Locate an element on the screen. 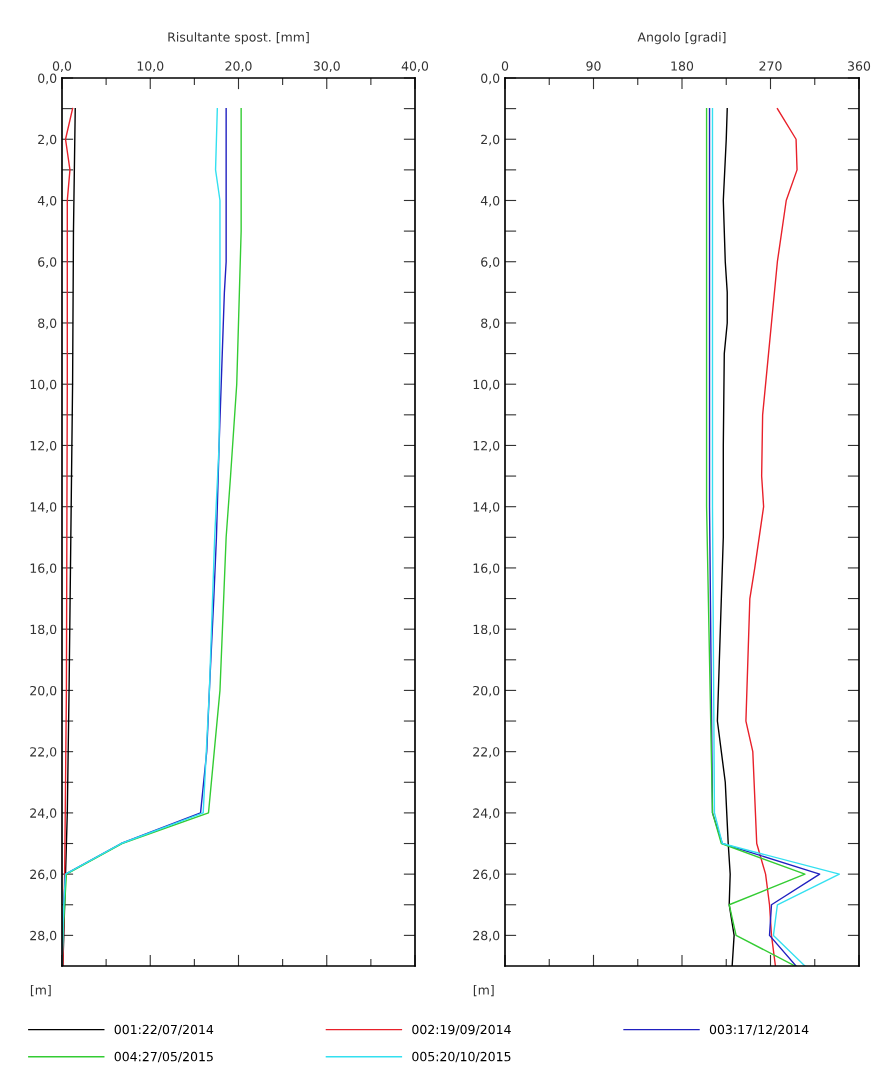  x-tick-label: 0,0 is located at coordinates (62, 66).